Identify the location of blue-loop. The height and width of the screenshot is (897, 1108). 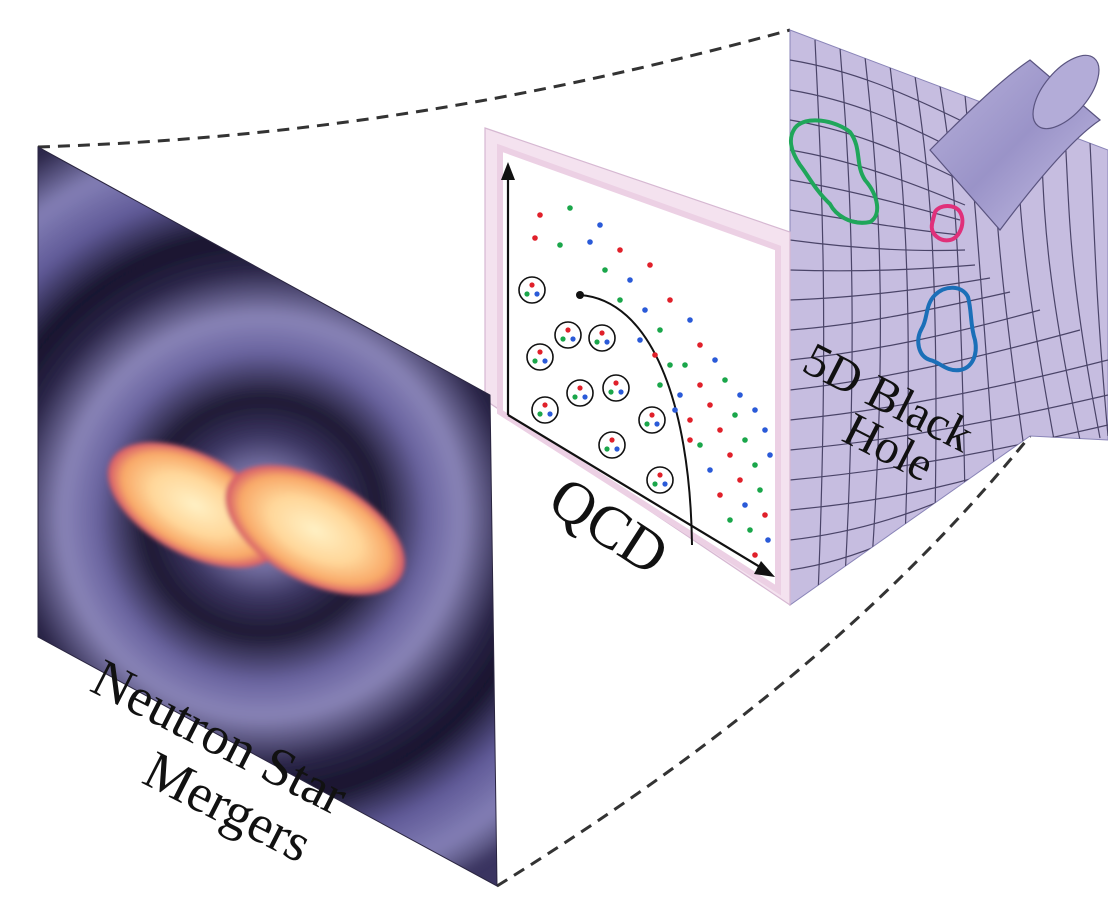
(947, 329).